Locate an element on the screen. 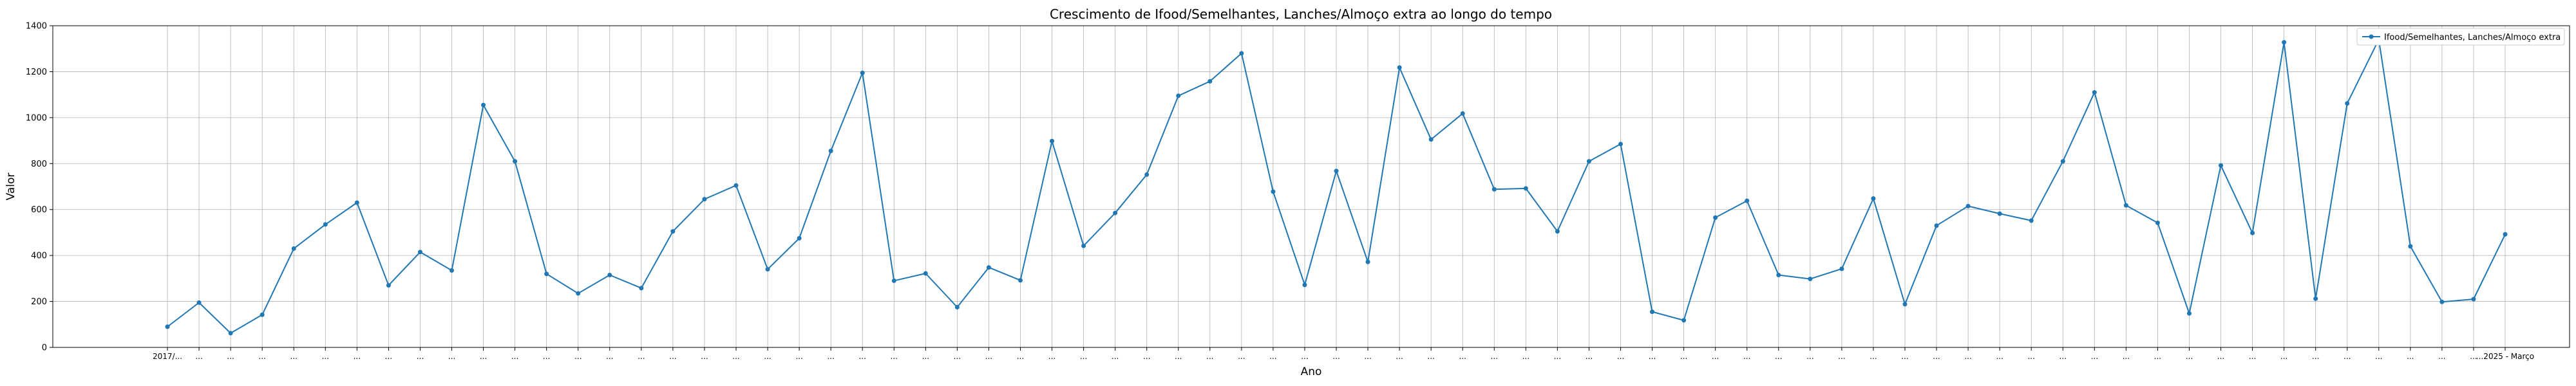 The image size is (2576, 386). y-tick-label: 1200 is located at coordinates (36, 72).